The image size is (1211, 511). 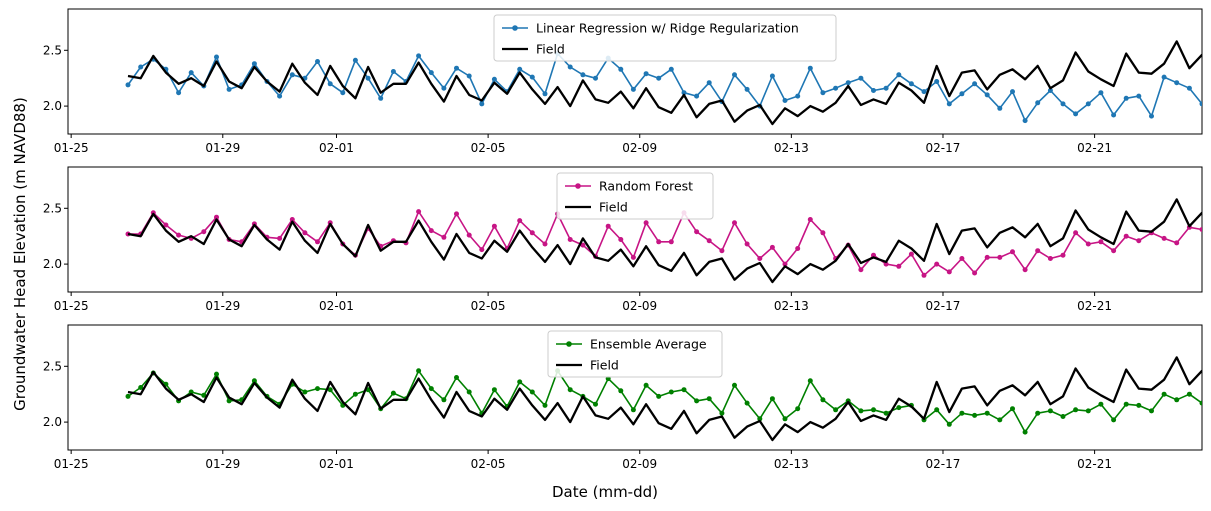 What do you see at coordinates (1094, 148) in the screenshot?
I see `x-tick-label: 02-21` at bounding box center [1094, 148].